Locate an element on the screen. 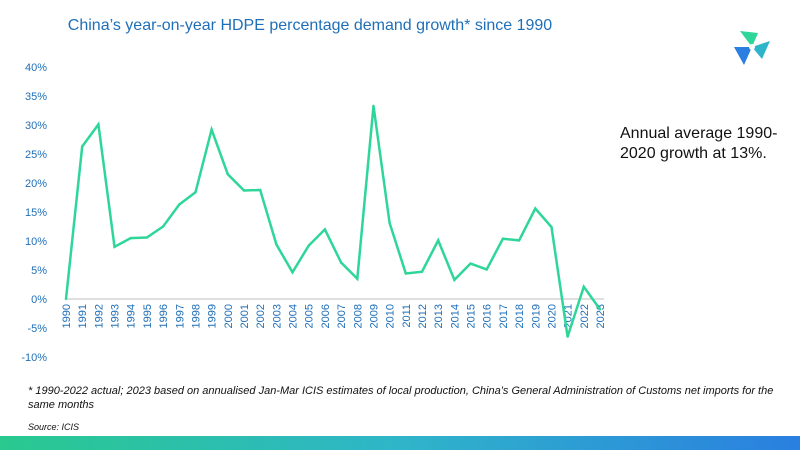 This screenshot has height=450, width=800. x-tick-label: 2004 is located at coordinates (294, 316).